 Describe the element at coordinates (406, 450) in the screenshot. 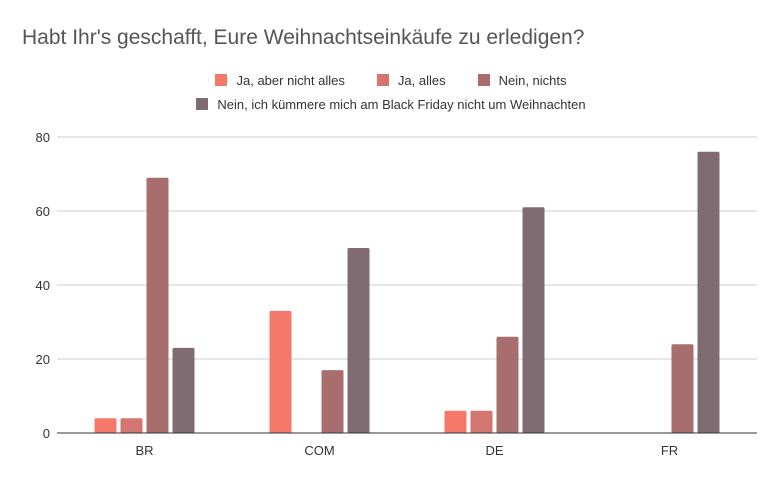

I see `x-axis-ticks: BR COM DE FR` at that location.